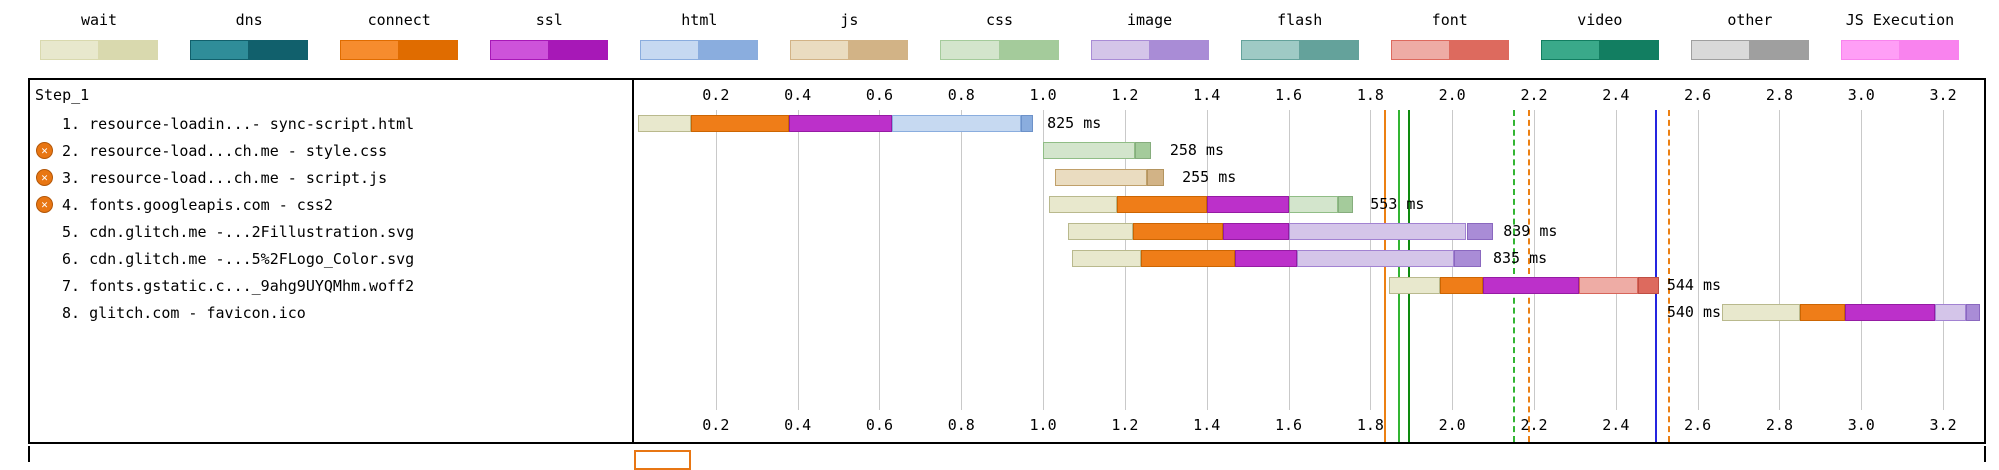  What do you see at coordinates (1209, 177) in the screenshot?
I see `request-duration-label: 255 ms` at bounding box center [1209, 177].